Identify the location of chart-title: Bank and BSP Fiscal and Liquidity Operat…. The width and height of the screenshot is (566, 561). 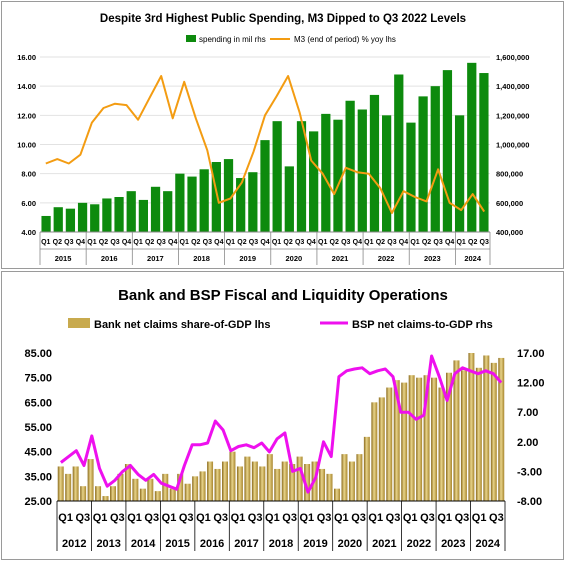
(283, 295).